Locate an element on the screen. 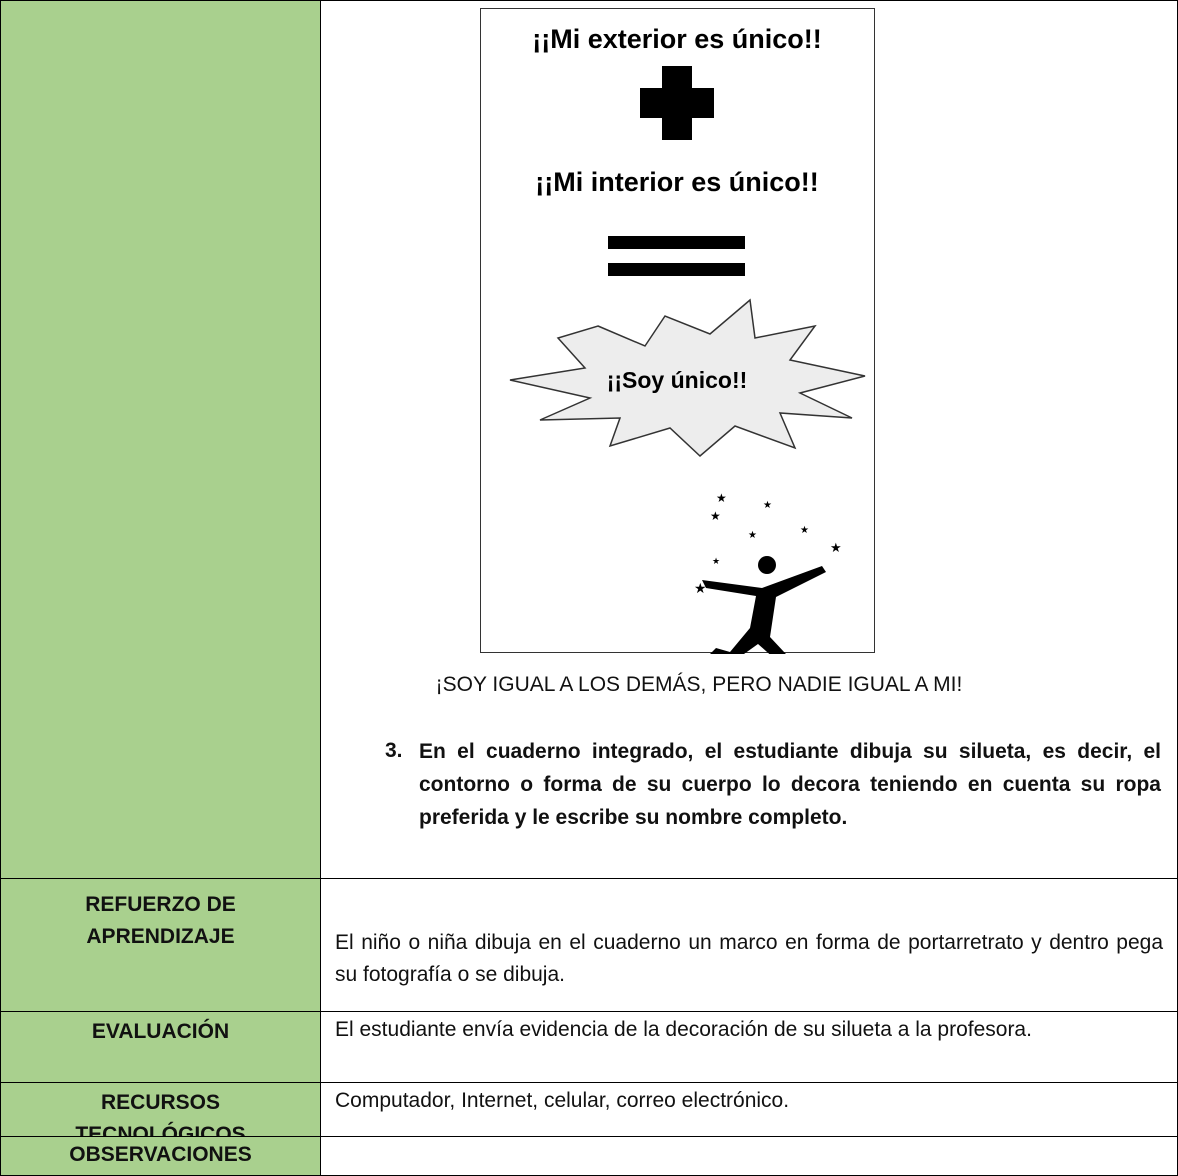  image-text: ¡¡Mi interior es único!! is located at coordinates (677, 182).